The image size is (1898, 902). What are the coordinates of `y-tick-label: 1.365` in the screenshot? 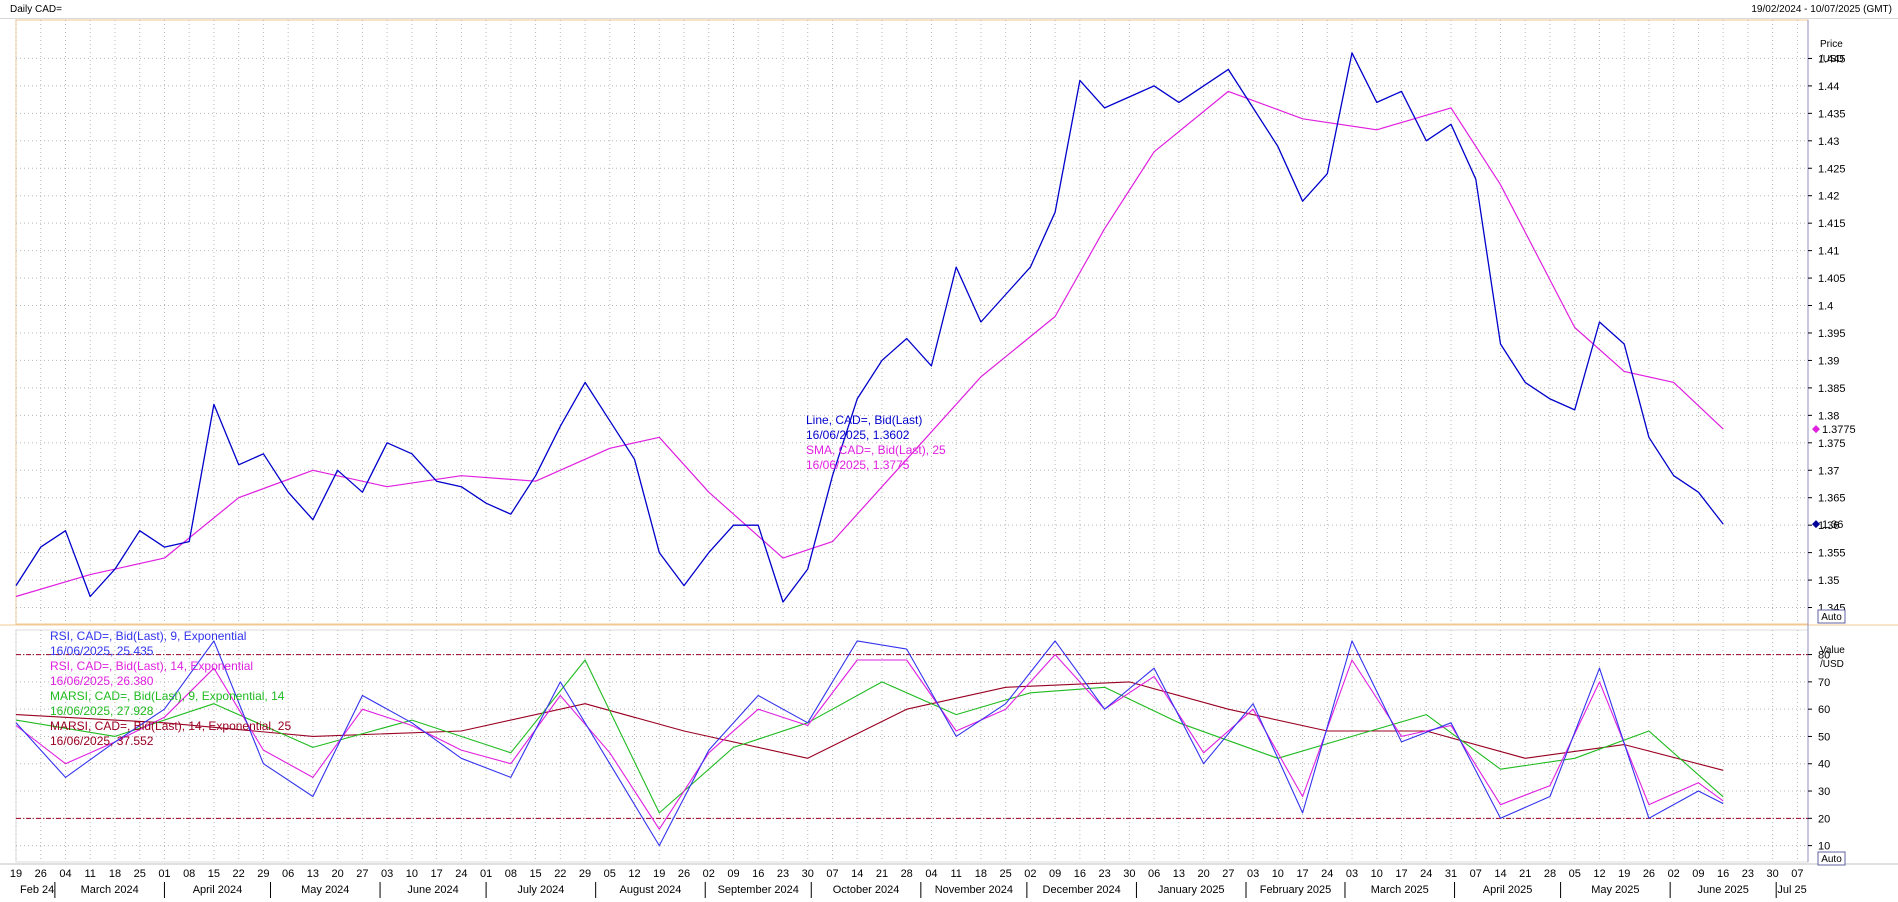 It's located at (1832, 499).